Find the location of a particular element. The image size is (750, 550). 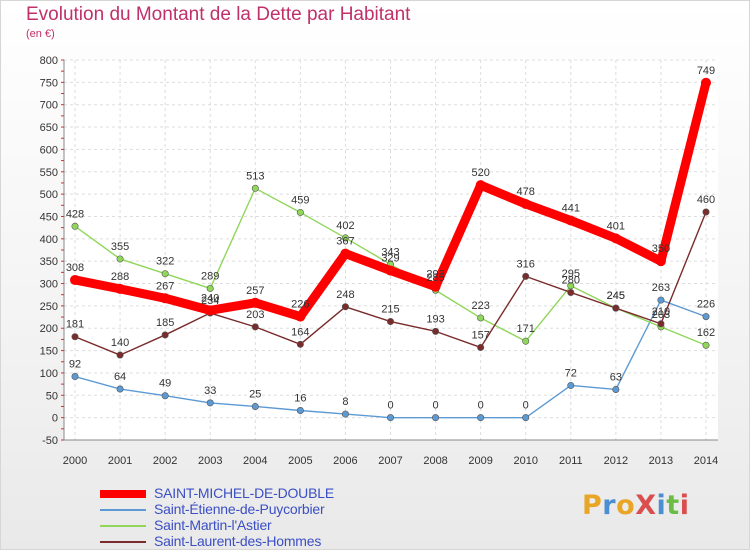

logo-letter: o is located at coordinates (626, 505).